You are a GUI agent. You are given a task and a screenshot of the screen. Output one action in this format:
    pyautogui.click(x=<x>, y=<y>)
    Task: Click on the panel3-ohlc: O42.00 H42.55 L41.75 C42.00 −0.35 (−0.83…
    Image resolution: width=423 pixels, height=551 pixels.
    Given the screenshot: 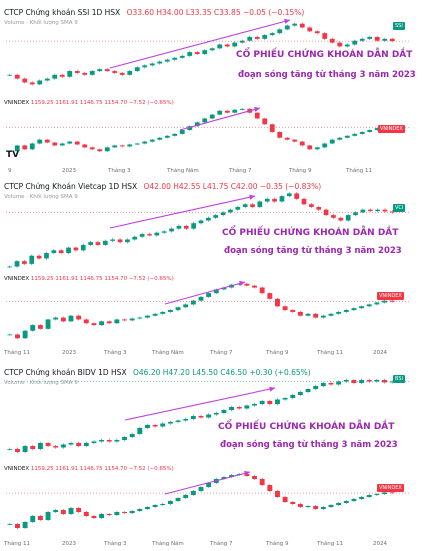 What is the action you would take?
    pyautogui.click(x=232, y=186)
    